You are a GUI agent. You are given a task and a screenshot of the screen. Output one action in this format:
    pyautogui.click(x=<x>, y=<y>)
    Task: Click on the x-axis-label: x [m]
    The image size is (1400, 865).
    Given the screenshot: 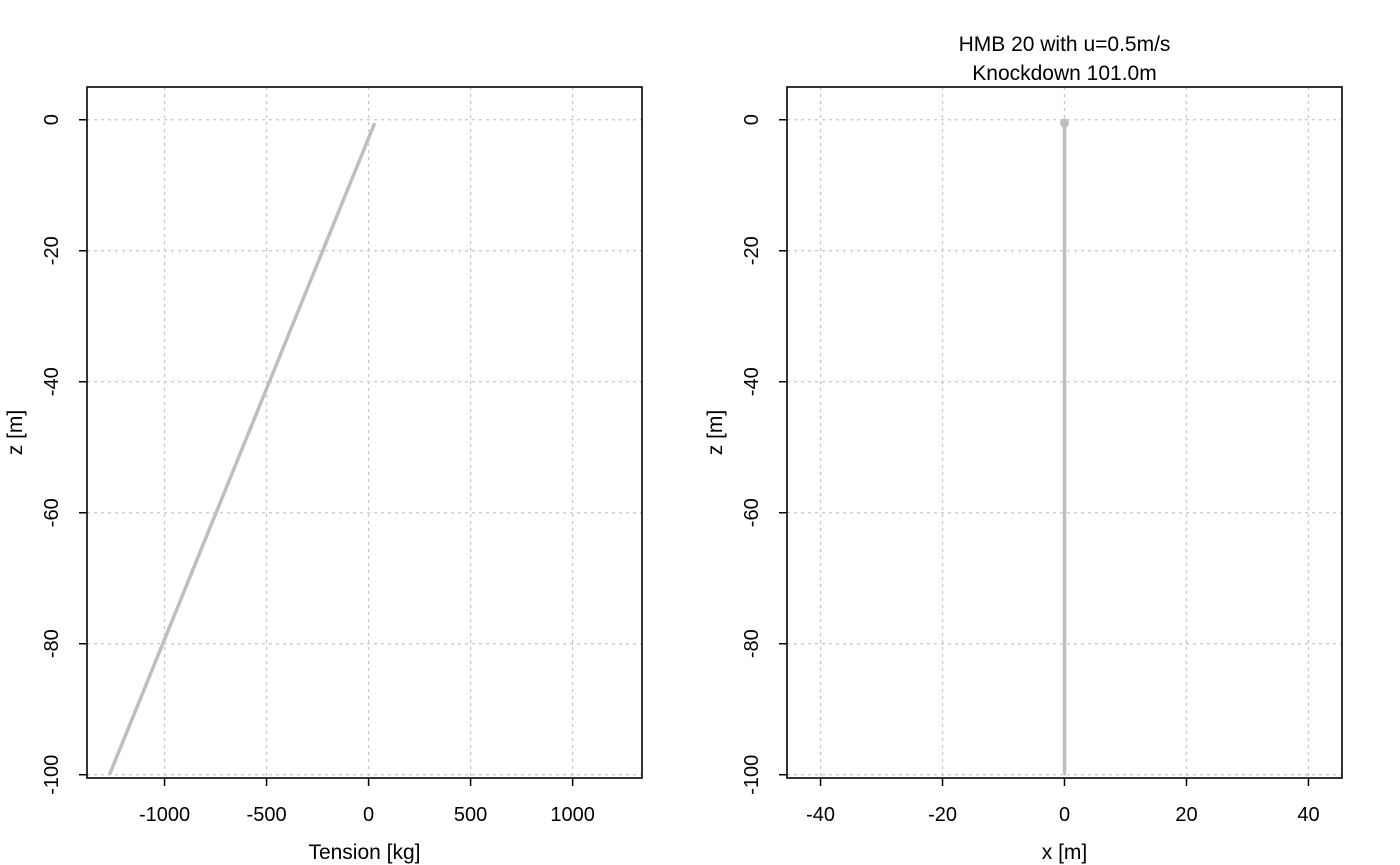 What is the action you would take?
    pyautogui.click(x=1065, y=852)
    